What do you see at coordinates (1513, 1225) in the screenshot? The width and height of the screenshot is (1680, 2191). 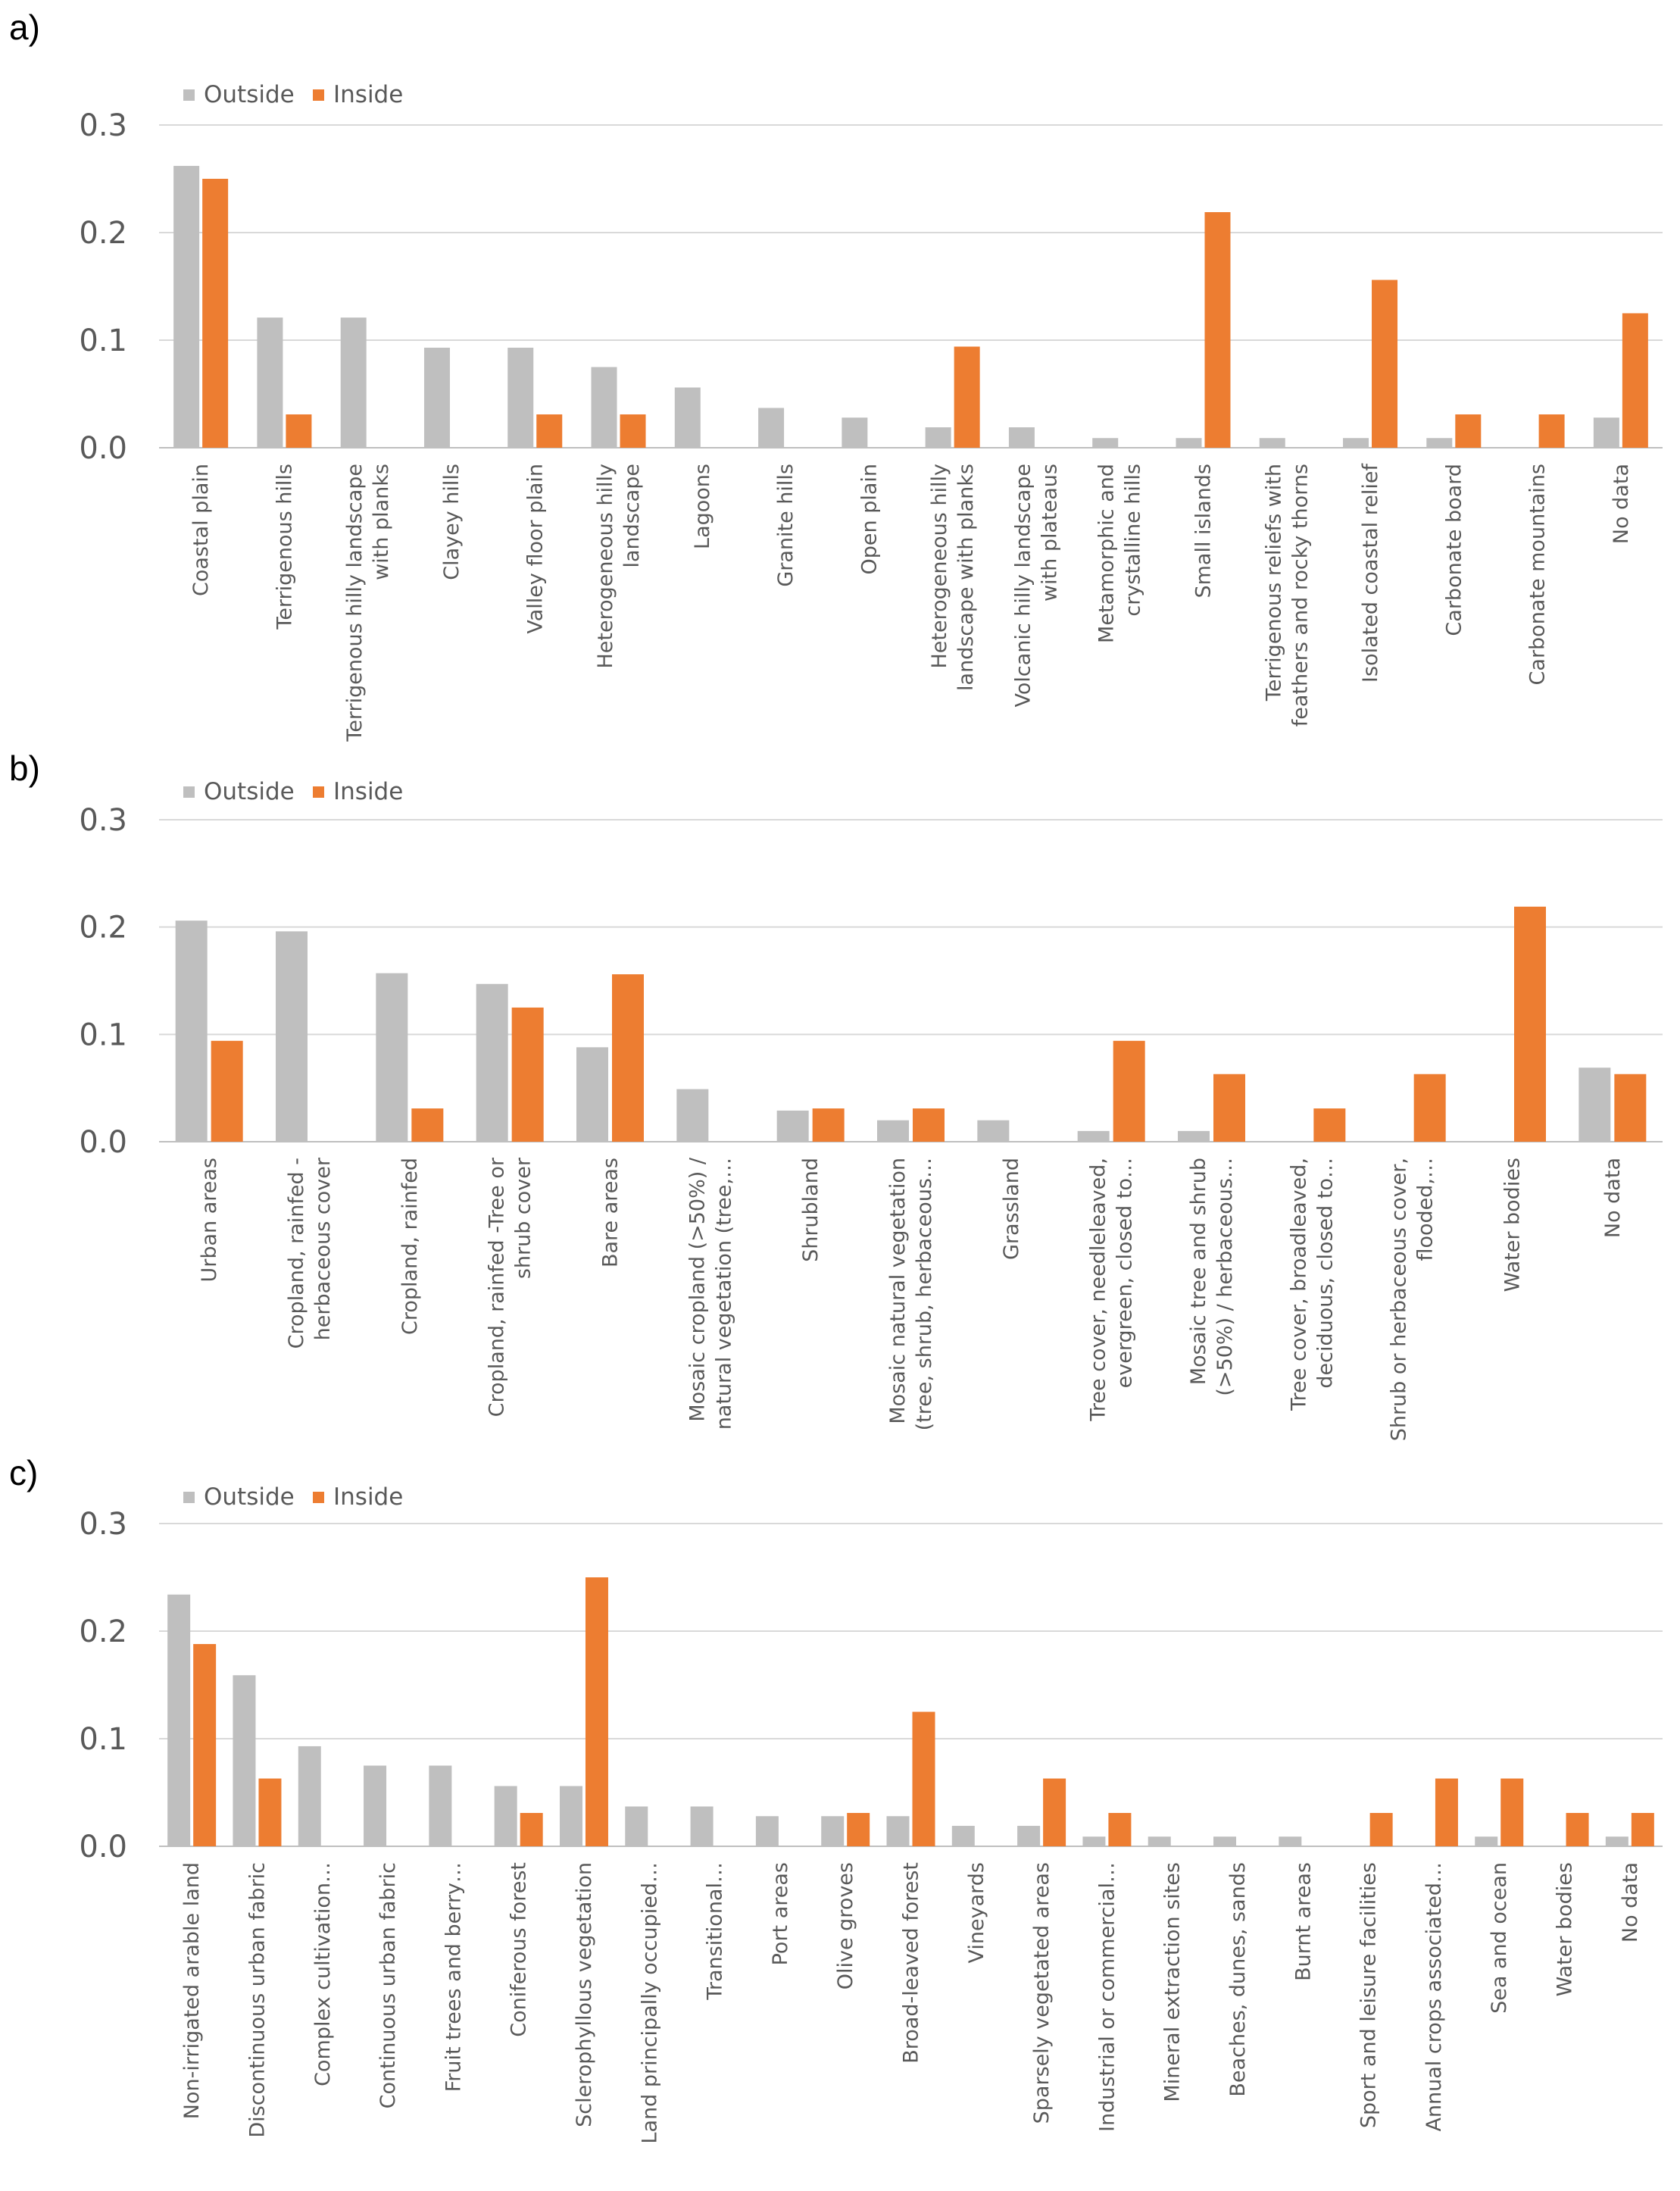 I see `x-category-label: Water bodies` at bounding box center [1513, 1225].